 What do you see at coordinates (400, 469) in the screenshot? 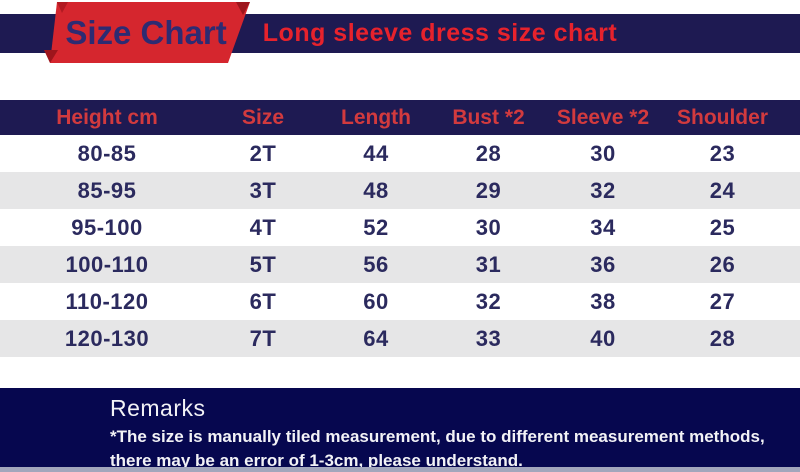
I see `footer-strip` at bounding box center [400, 469].